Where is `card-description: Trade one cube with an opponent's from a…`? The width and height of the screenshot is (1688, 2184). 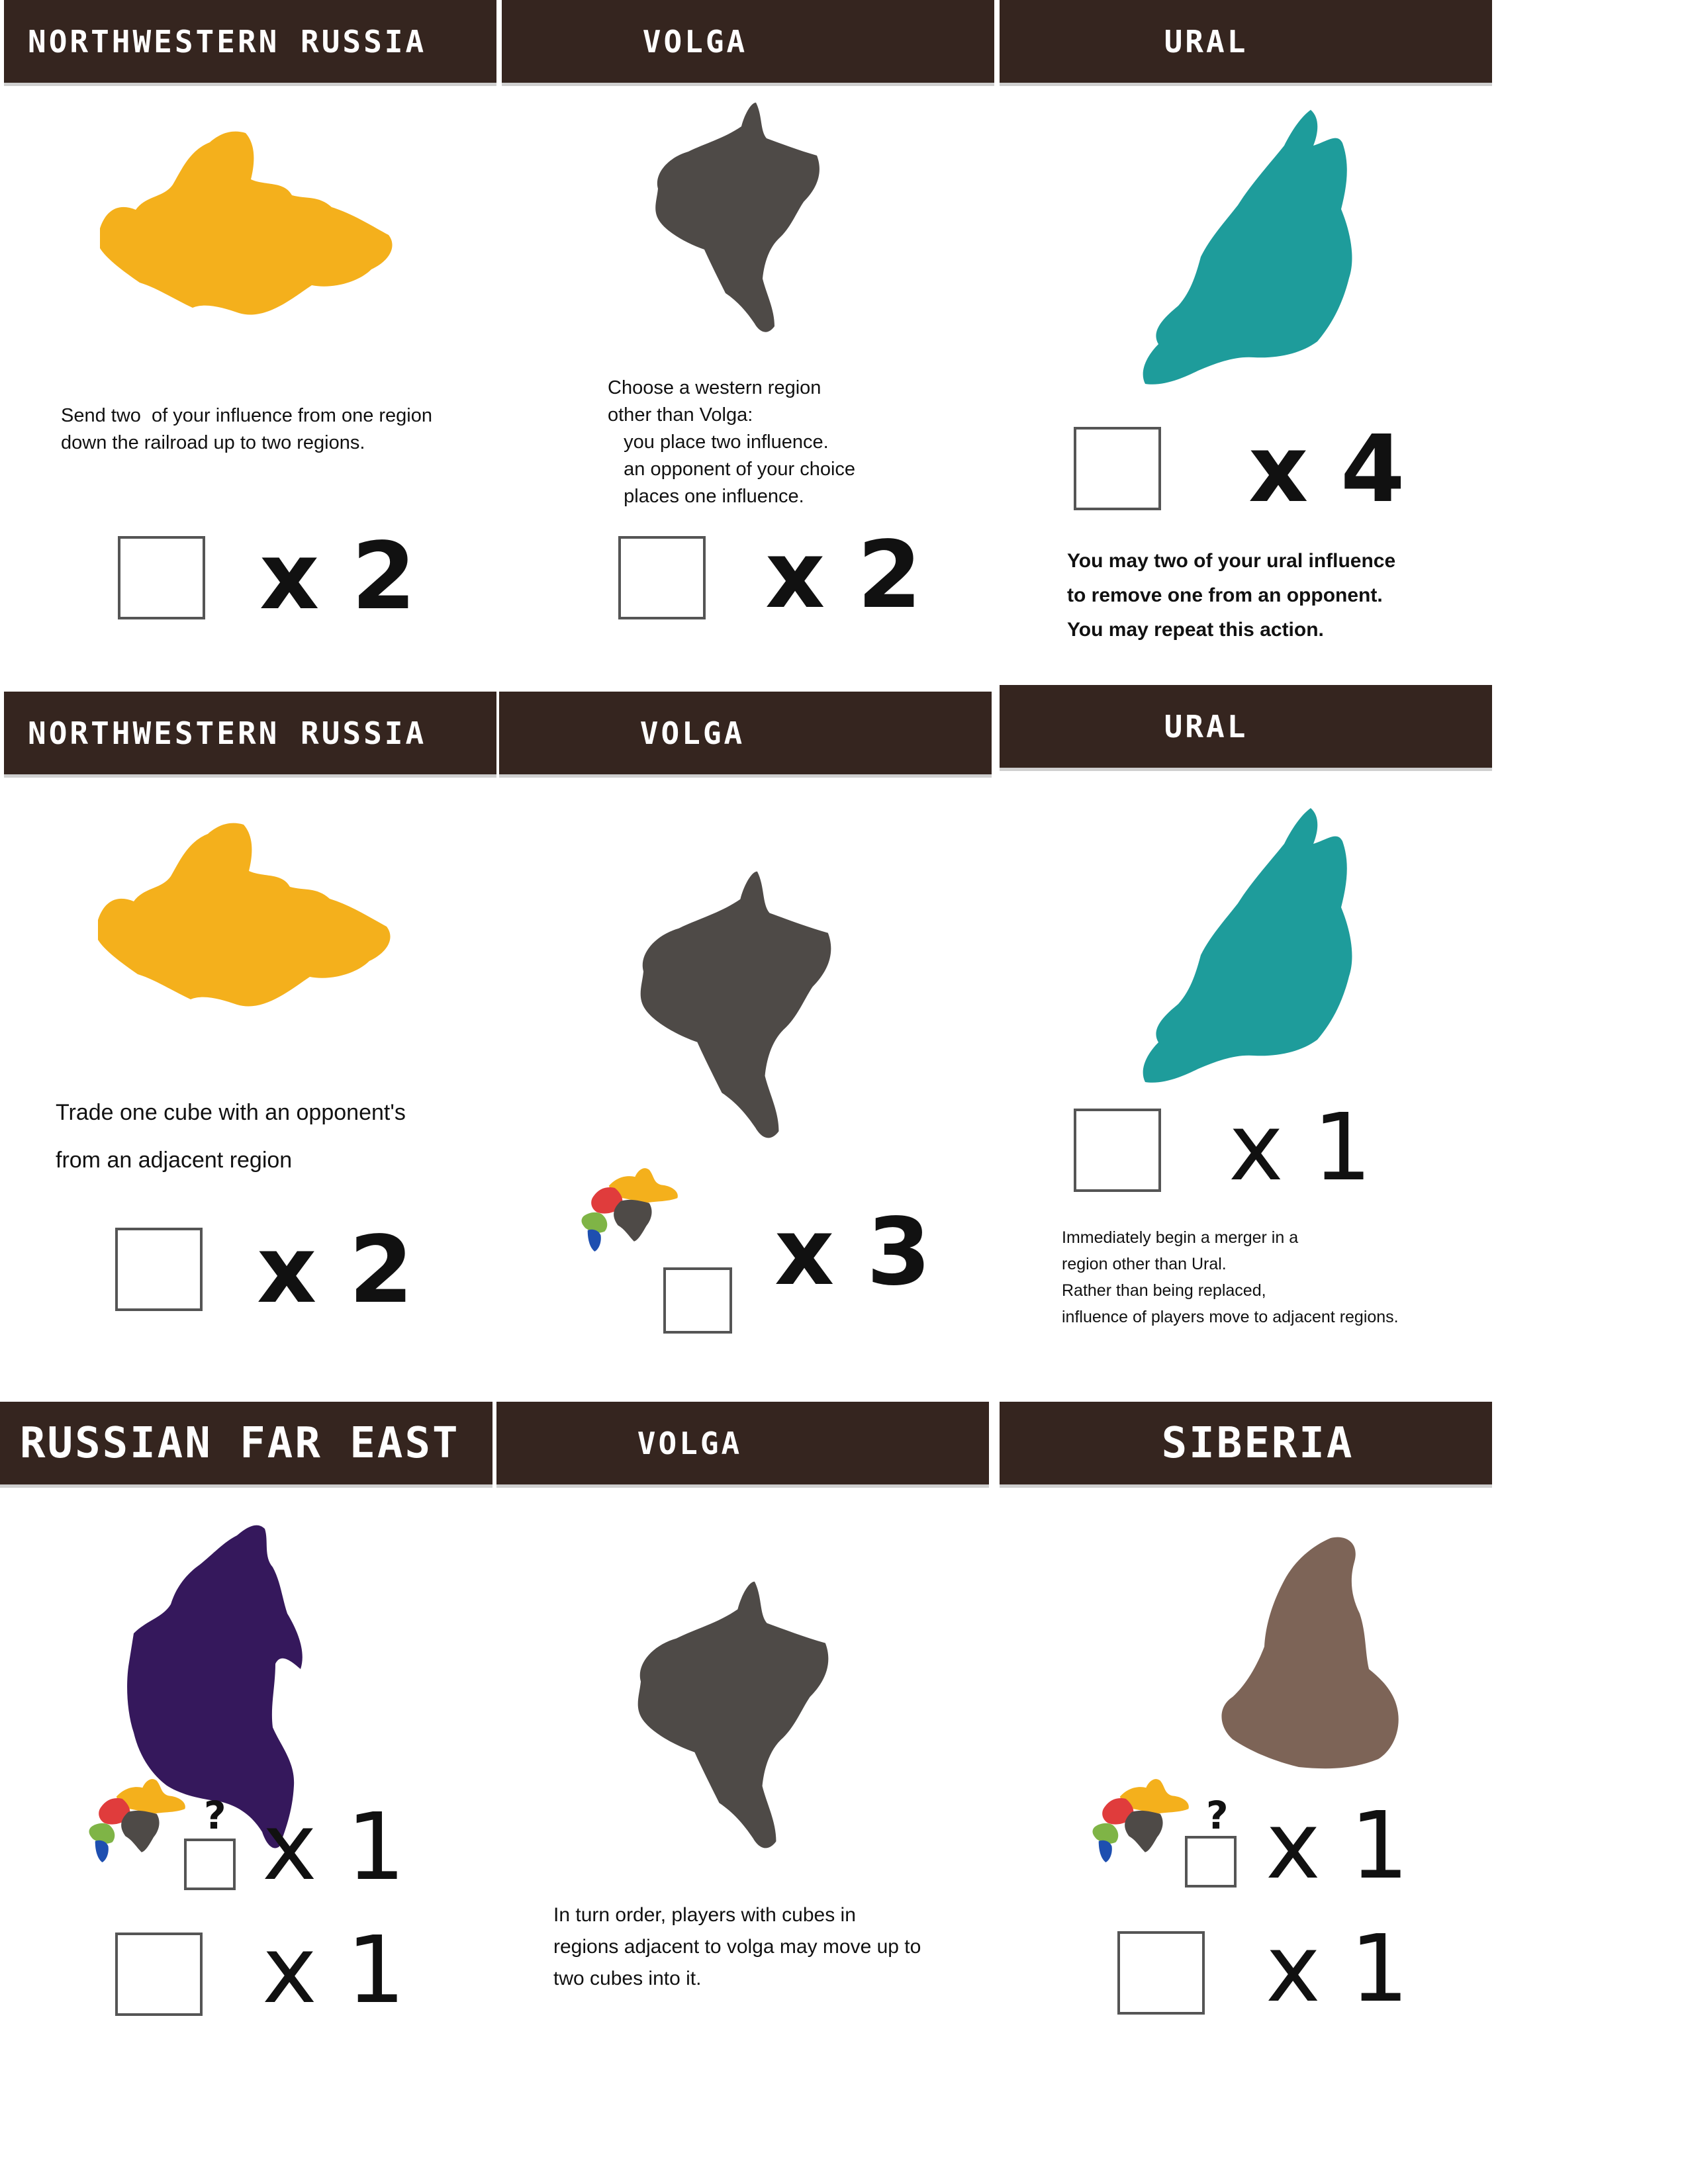 card-description: Trade one cube with an opponent's from a… is located at coordinates (231, 1136).